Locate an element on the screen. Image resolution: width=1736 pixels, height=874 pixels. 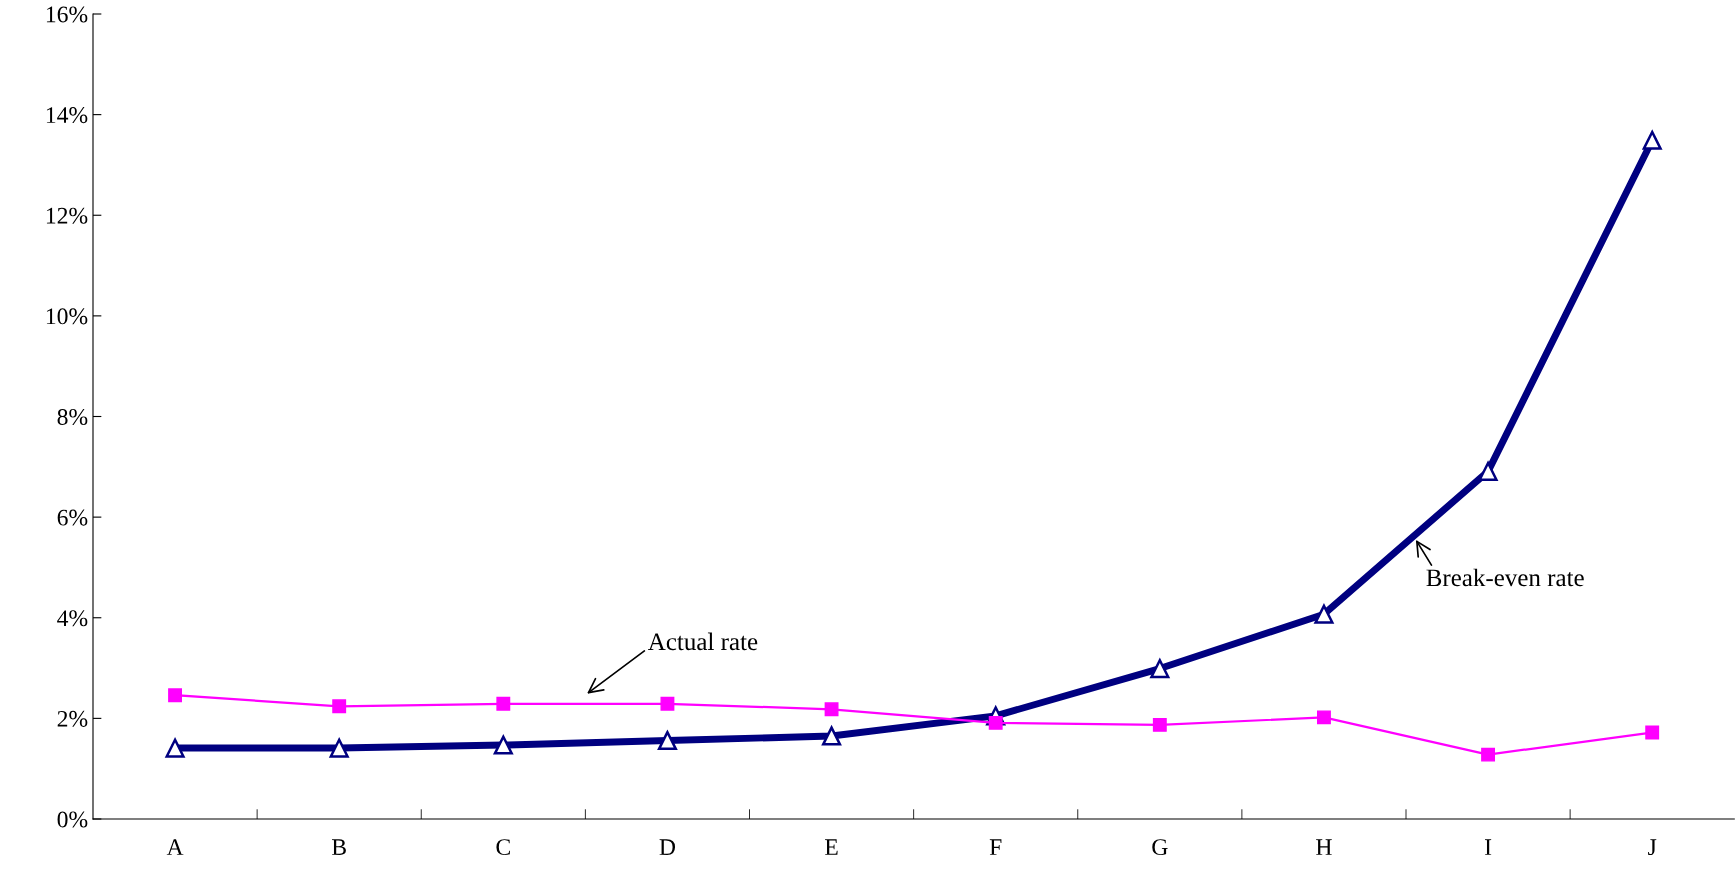
series-label: Break-even rate is located at coordinates (1505, 577).